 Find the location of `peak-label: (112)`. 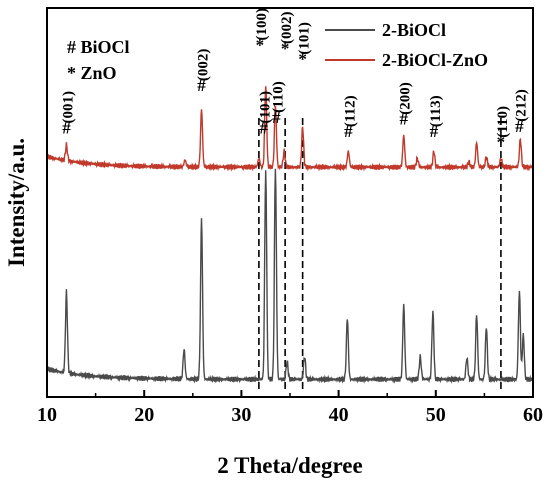

peak-label: (112) is located at coordinates (350, 111).